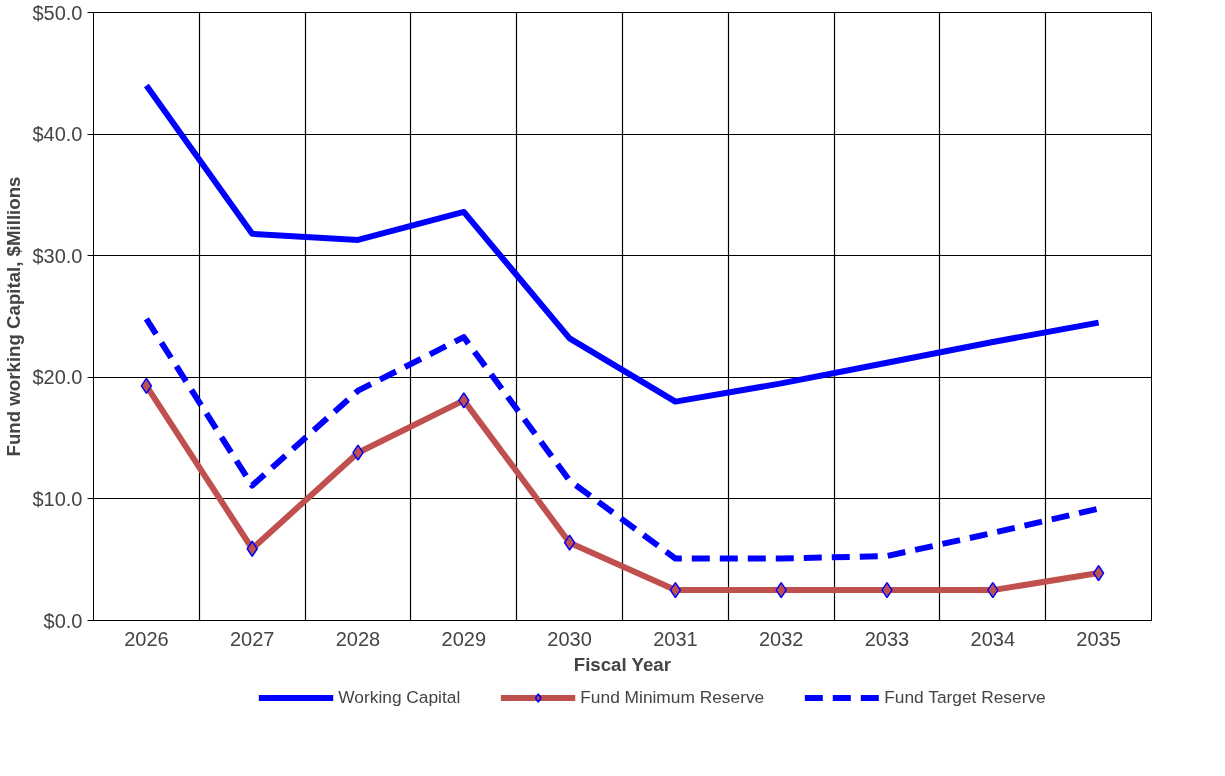 The height and width of the screenshot is (776, 1225). Describe the element at coordinates (993, 638) in the screenshot. I see `x-tick-label: 2034` at that location.